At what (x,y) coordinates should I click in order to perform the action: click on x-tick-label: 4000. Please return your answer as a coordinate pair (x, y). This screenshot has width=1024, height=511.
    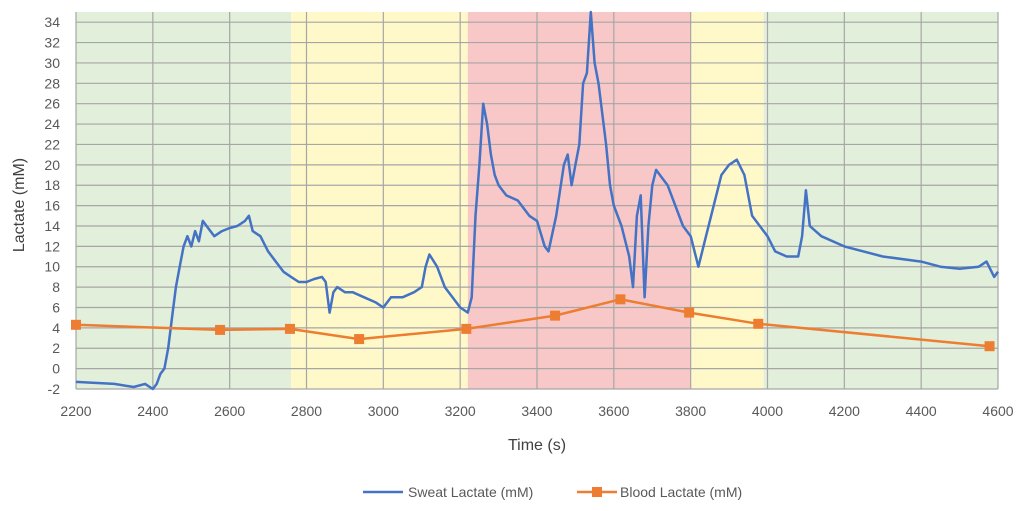
    Looking at the image, I should click on (767, 411).